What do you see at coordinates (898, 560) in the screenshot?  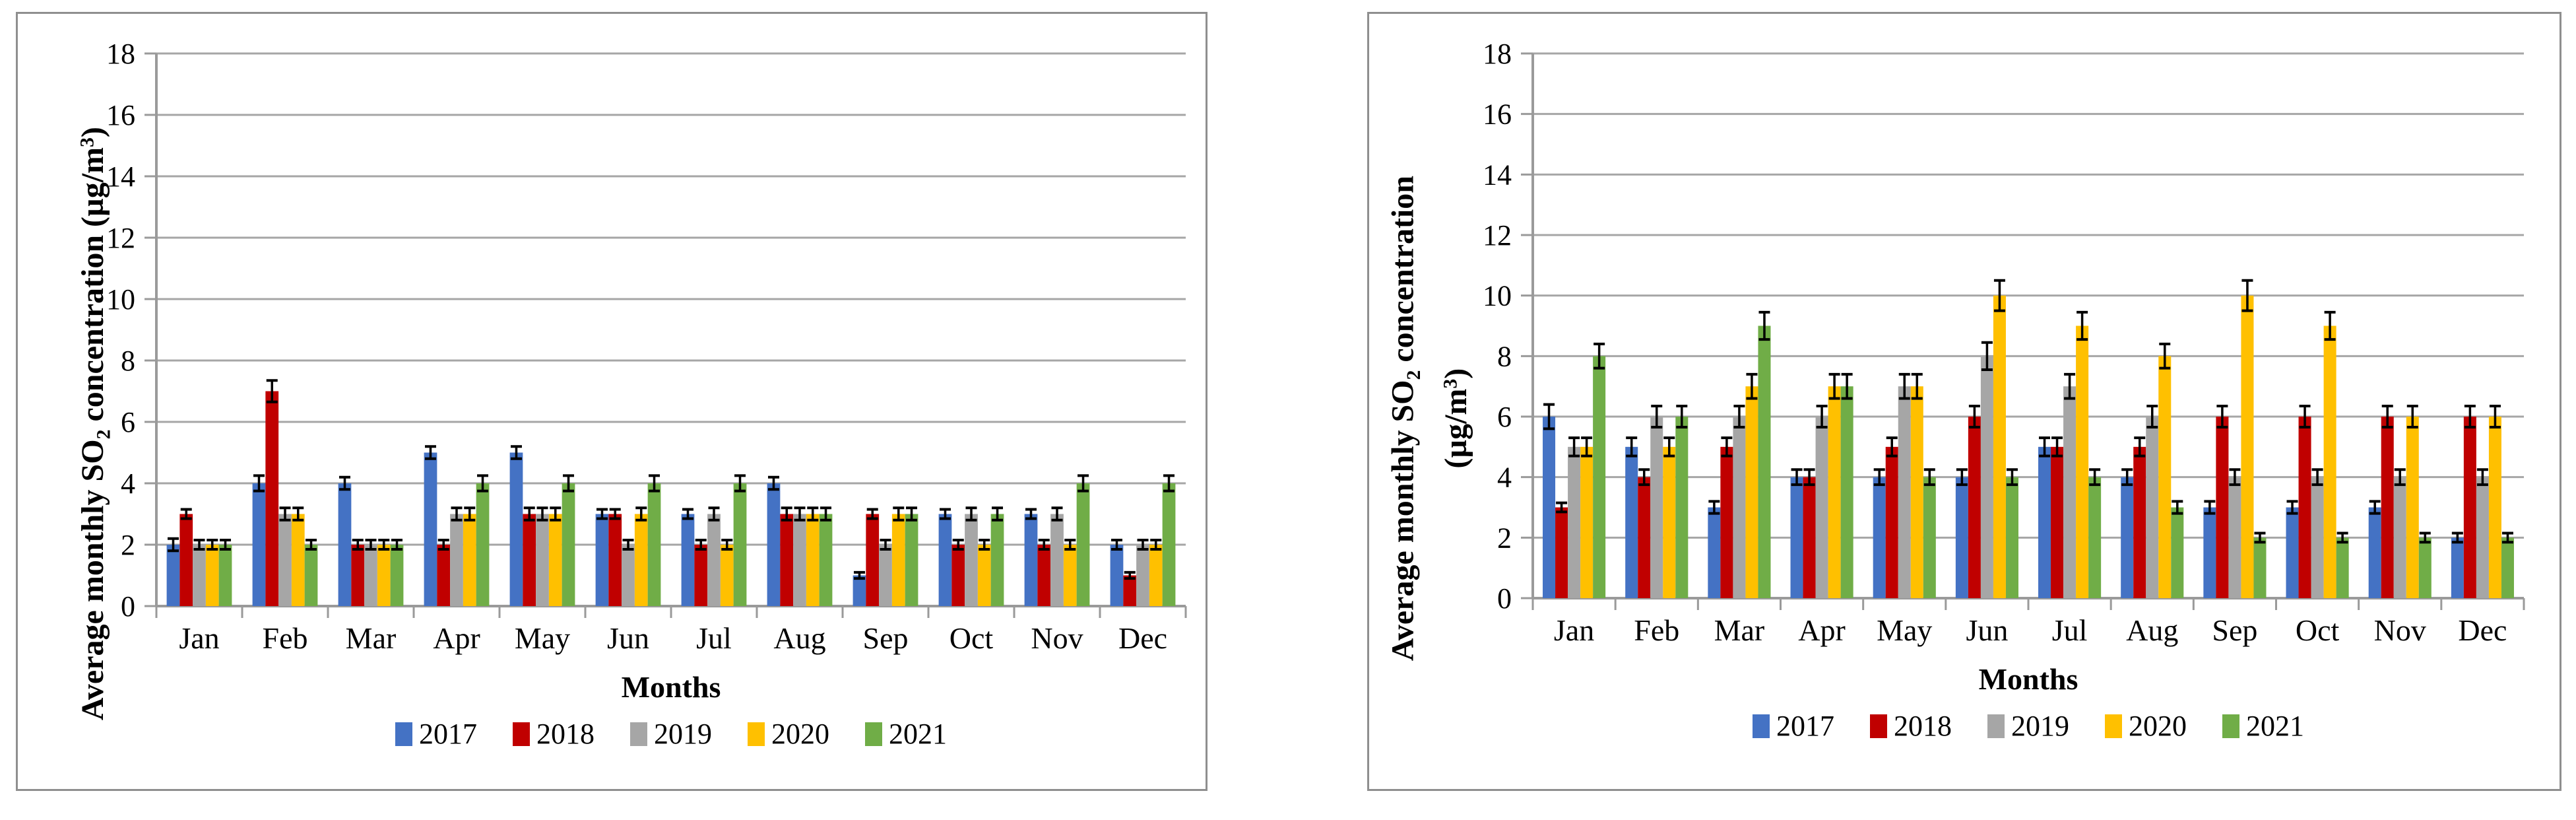 I see `bar-2020-sep` at bounding box center [898, 560].